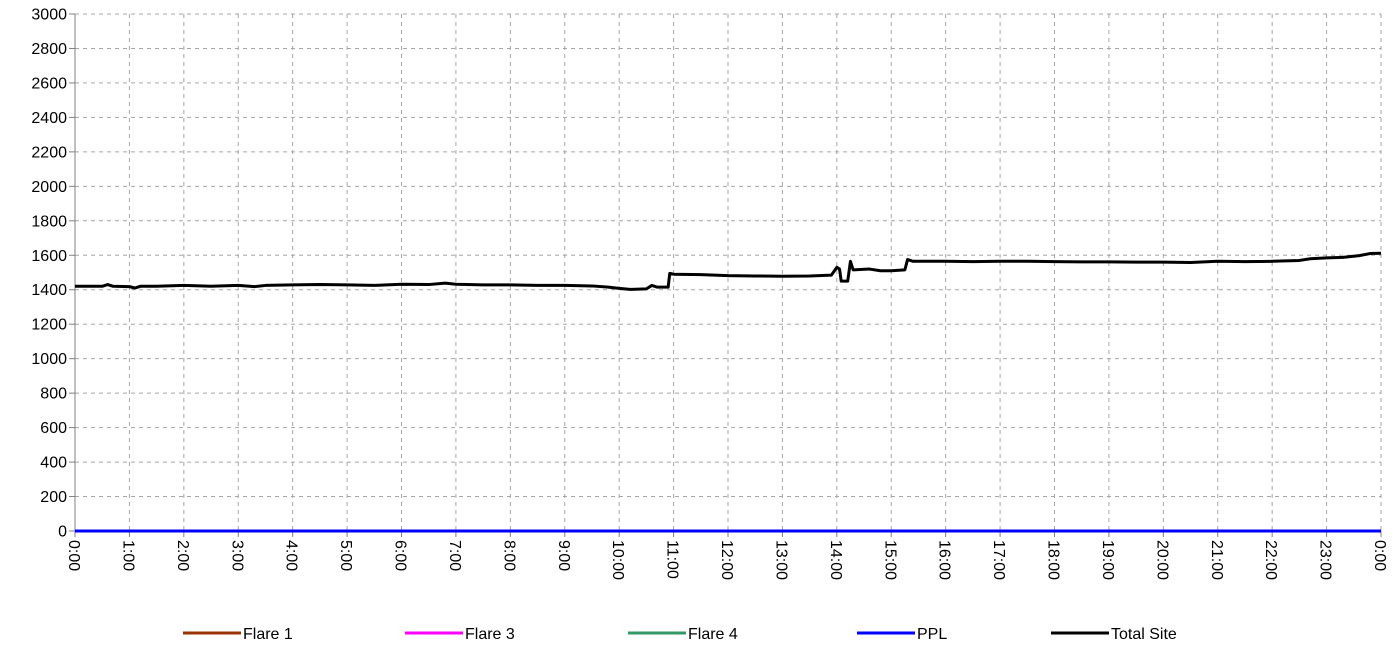 This screenshot has height=645, width=1399. I want to click on y-tick-label: 600, so click(53, 428).